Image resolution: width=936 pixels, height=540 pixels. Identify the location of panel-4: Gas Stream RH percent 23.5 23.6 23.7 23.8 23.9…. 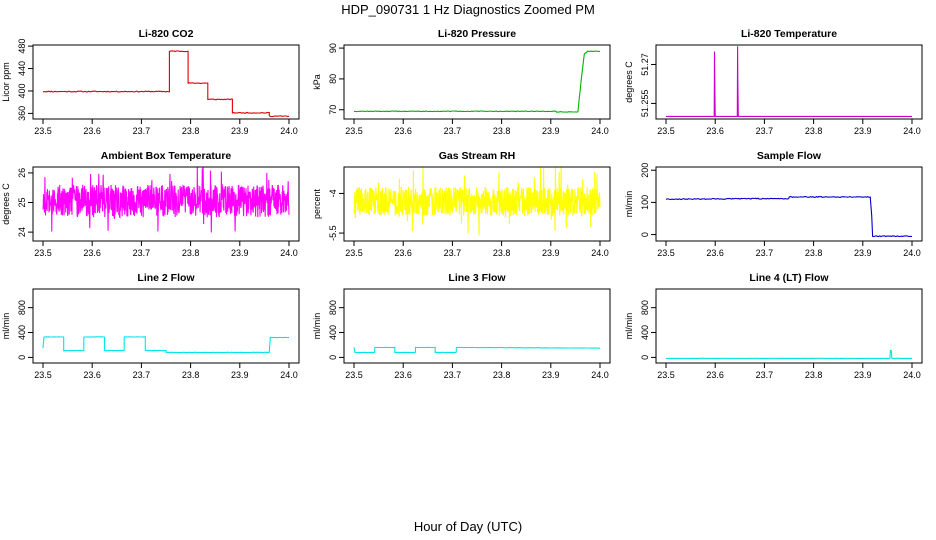
(461, 204).